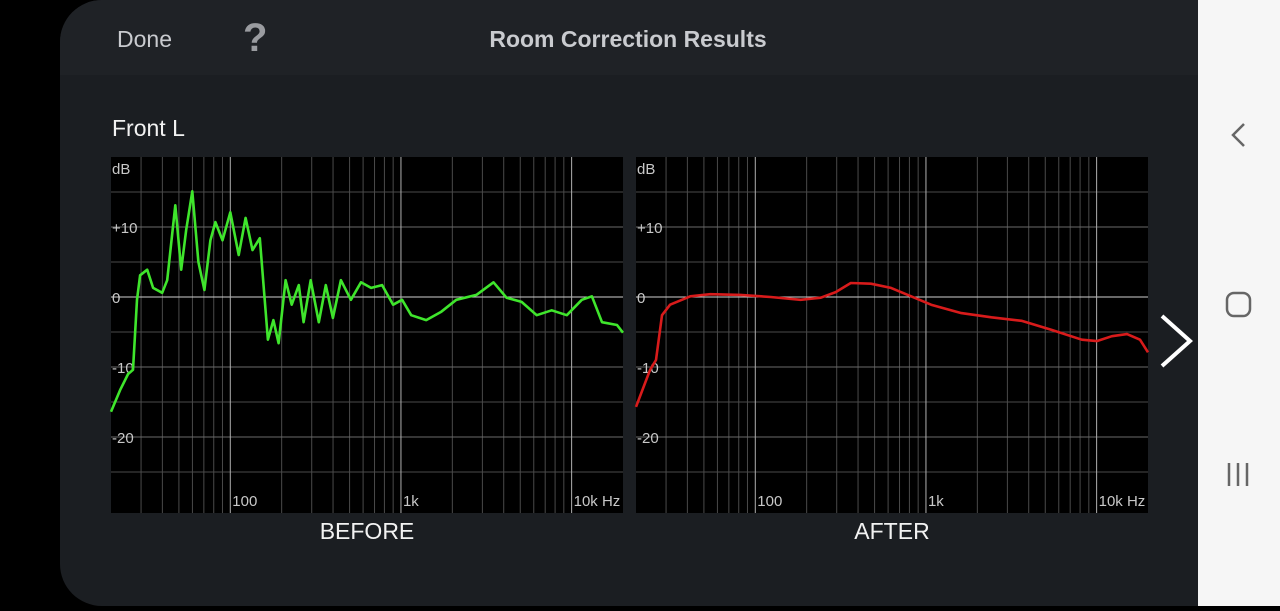  Describe the element at coordinates (891, 531) in the screenshot. I see `chart-caption: AFTER` at that location.